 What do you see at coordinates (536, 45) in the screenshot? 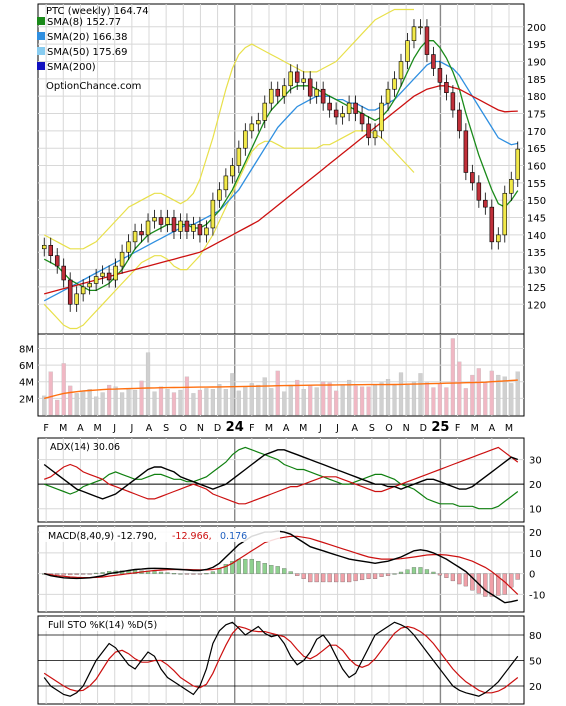
I see `price-tick-label: 195` at bounding box center [536, 45].